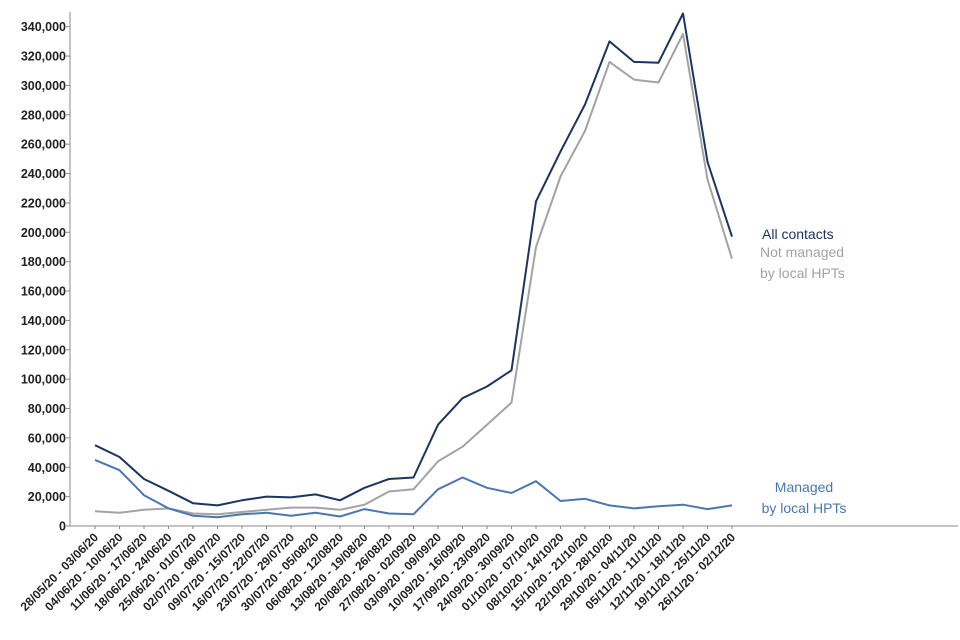 The image size is (960, 640). I want to click on y-tick-label: 240,000, so click(43, 174).